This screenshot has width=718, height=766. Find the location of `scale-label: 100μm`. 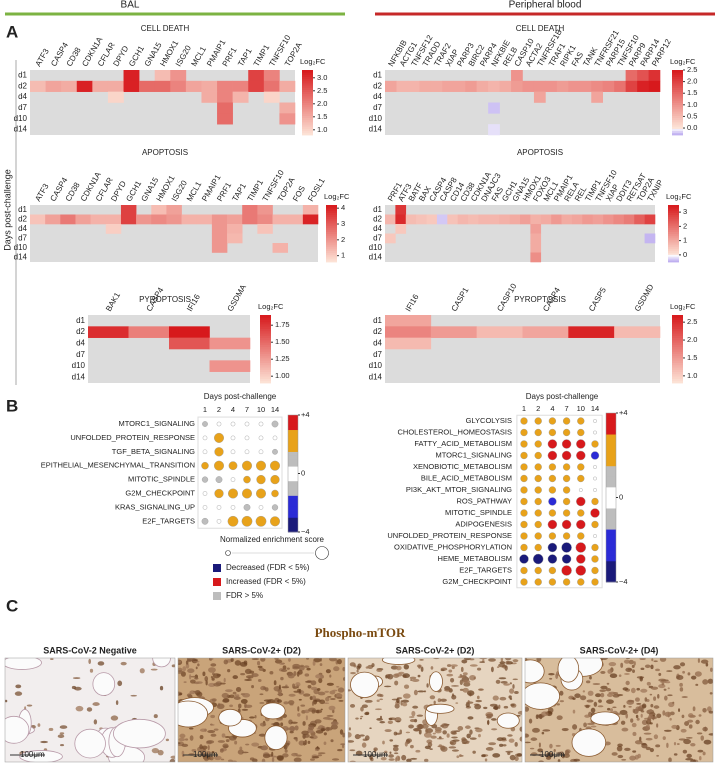

scale-label: 100μm is located at coordinates (552, 754).